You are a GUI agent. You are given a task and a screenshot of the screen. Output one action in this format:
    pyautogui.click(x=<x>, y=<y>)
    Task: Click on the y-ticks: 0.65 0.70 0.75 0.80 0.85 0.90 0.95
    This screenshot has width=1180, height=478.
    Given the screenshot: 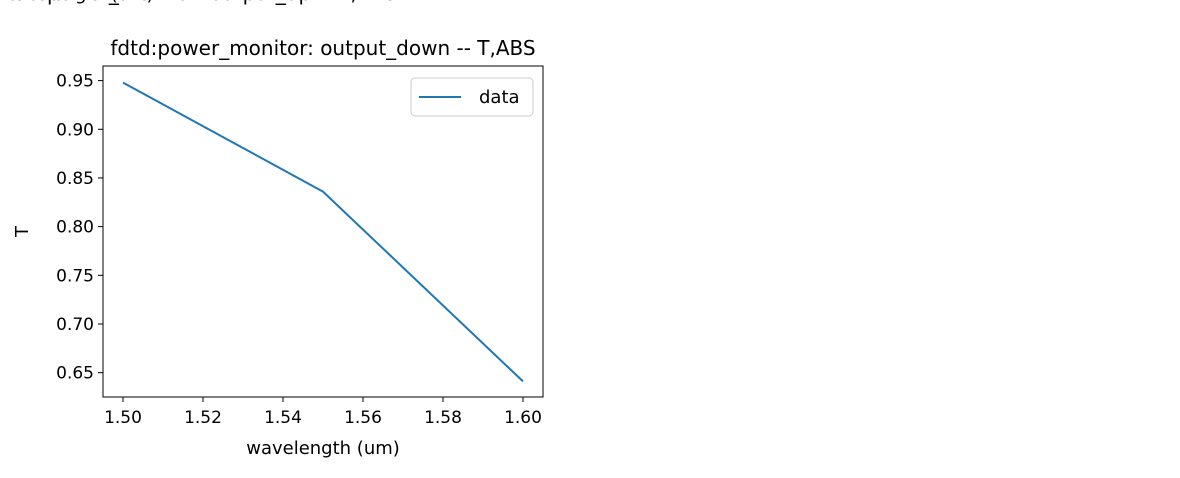 What is the action you would take?
    pyautogui.click(x=79, y=228)
    